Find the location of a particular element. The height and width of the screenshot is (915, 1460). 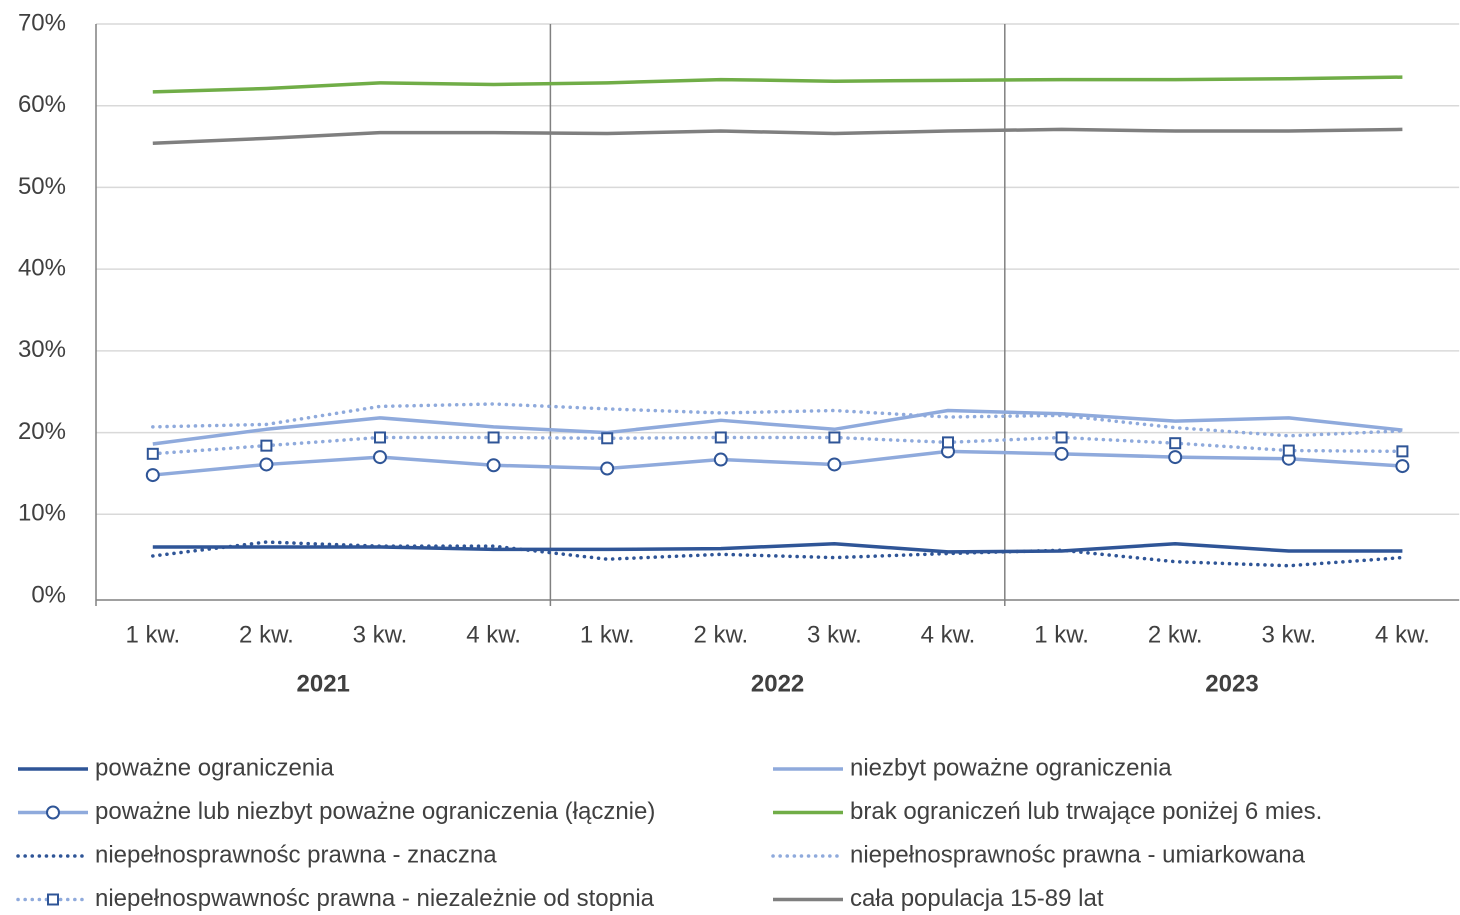

legend-label: poważne ograniczenia is located at coordinates (214, 767).